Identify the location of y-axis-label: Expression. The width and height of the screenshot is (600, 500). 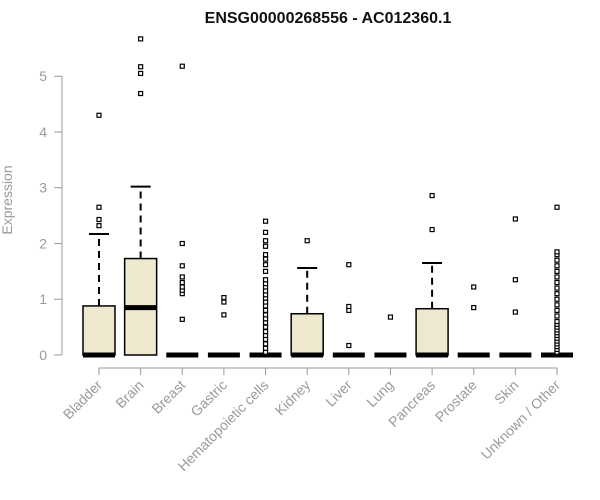
(7, 199).